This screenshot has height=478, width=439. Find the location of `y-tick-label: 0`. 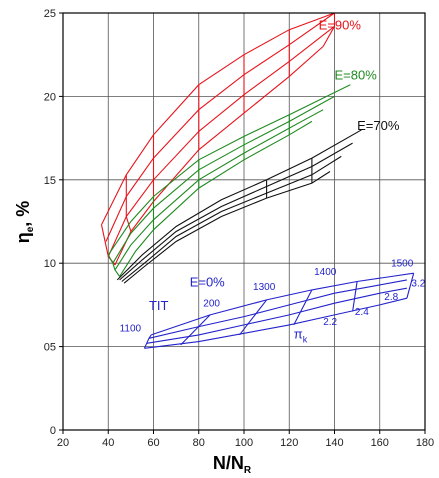

y-tick-label: 0 is located at coordinates (53, 431).